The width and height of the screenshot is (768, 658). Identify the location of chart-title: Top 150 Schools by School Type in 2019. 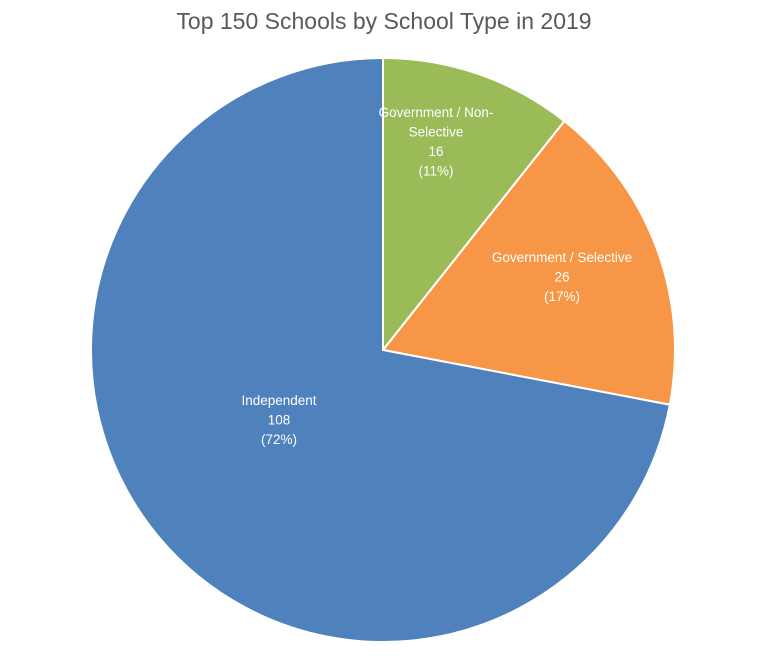
(384, 21).